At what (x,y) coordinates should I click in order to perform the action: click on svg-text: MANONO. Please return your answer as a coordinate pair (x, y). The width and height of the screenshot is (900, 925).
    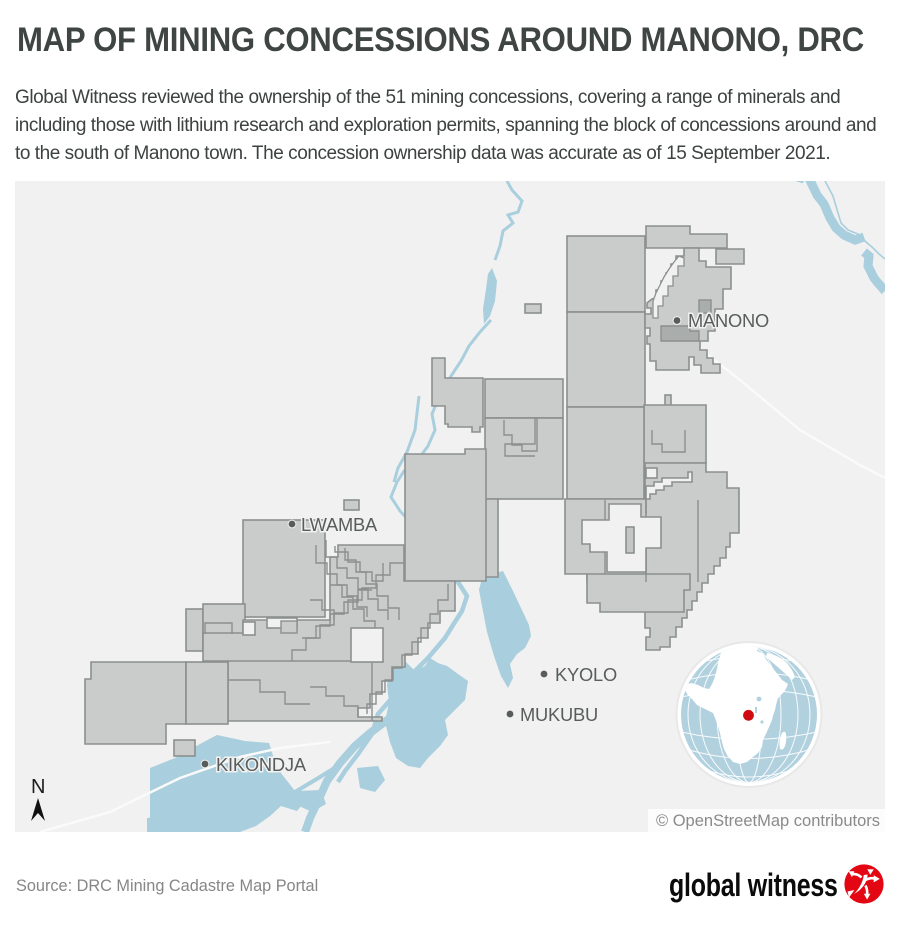
    Looking at the image, I should click on (728, 320).